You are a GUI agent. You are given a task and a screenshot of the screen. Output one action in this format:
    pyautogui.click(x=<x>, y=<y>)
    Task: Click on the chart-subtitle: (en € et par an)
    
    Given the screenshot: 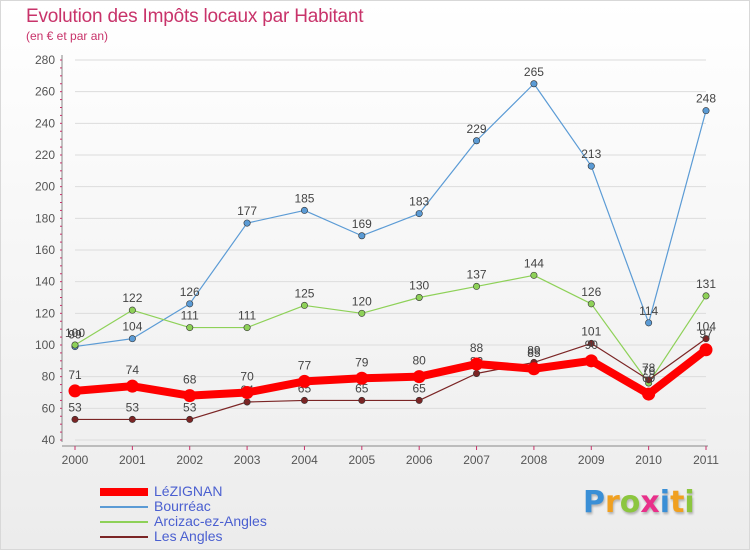 What is the action you would take?
    pyautogui.click(x=67, y=36)
    